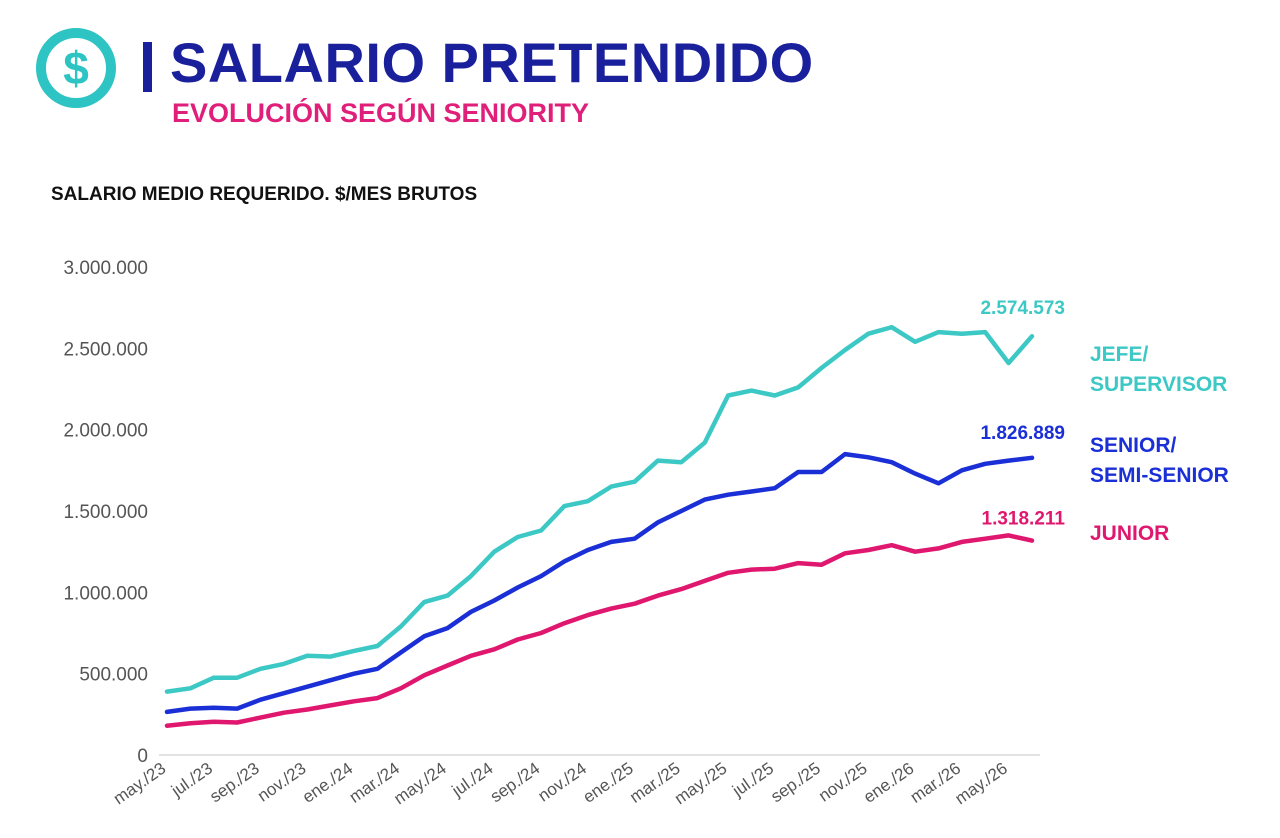 Image resolution: width=1280 pixels, height=838 pixels. I want to click on x-tick-label: nov./23, so click(282, 782).